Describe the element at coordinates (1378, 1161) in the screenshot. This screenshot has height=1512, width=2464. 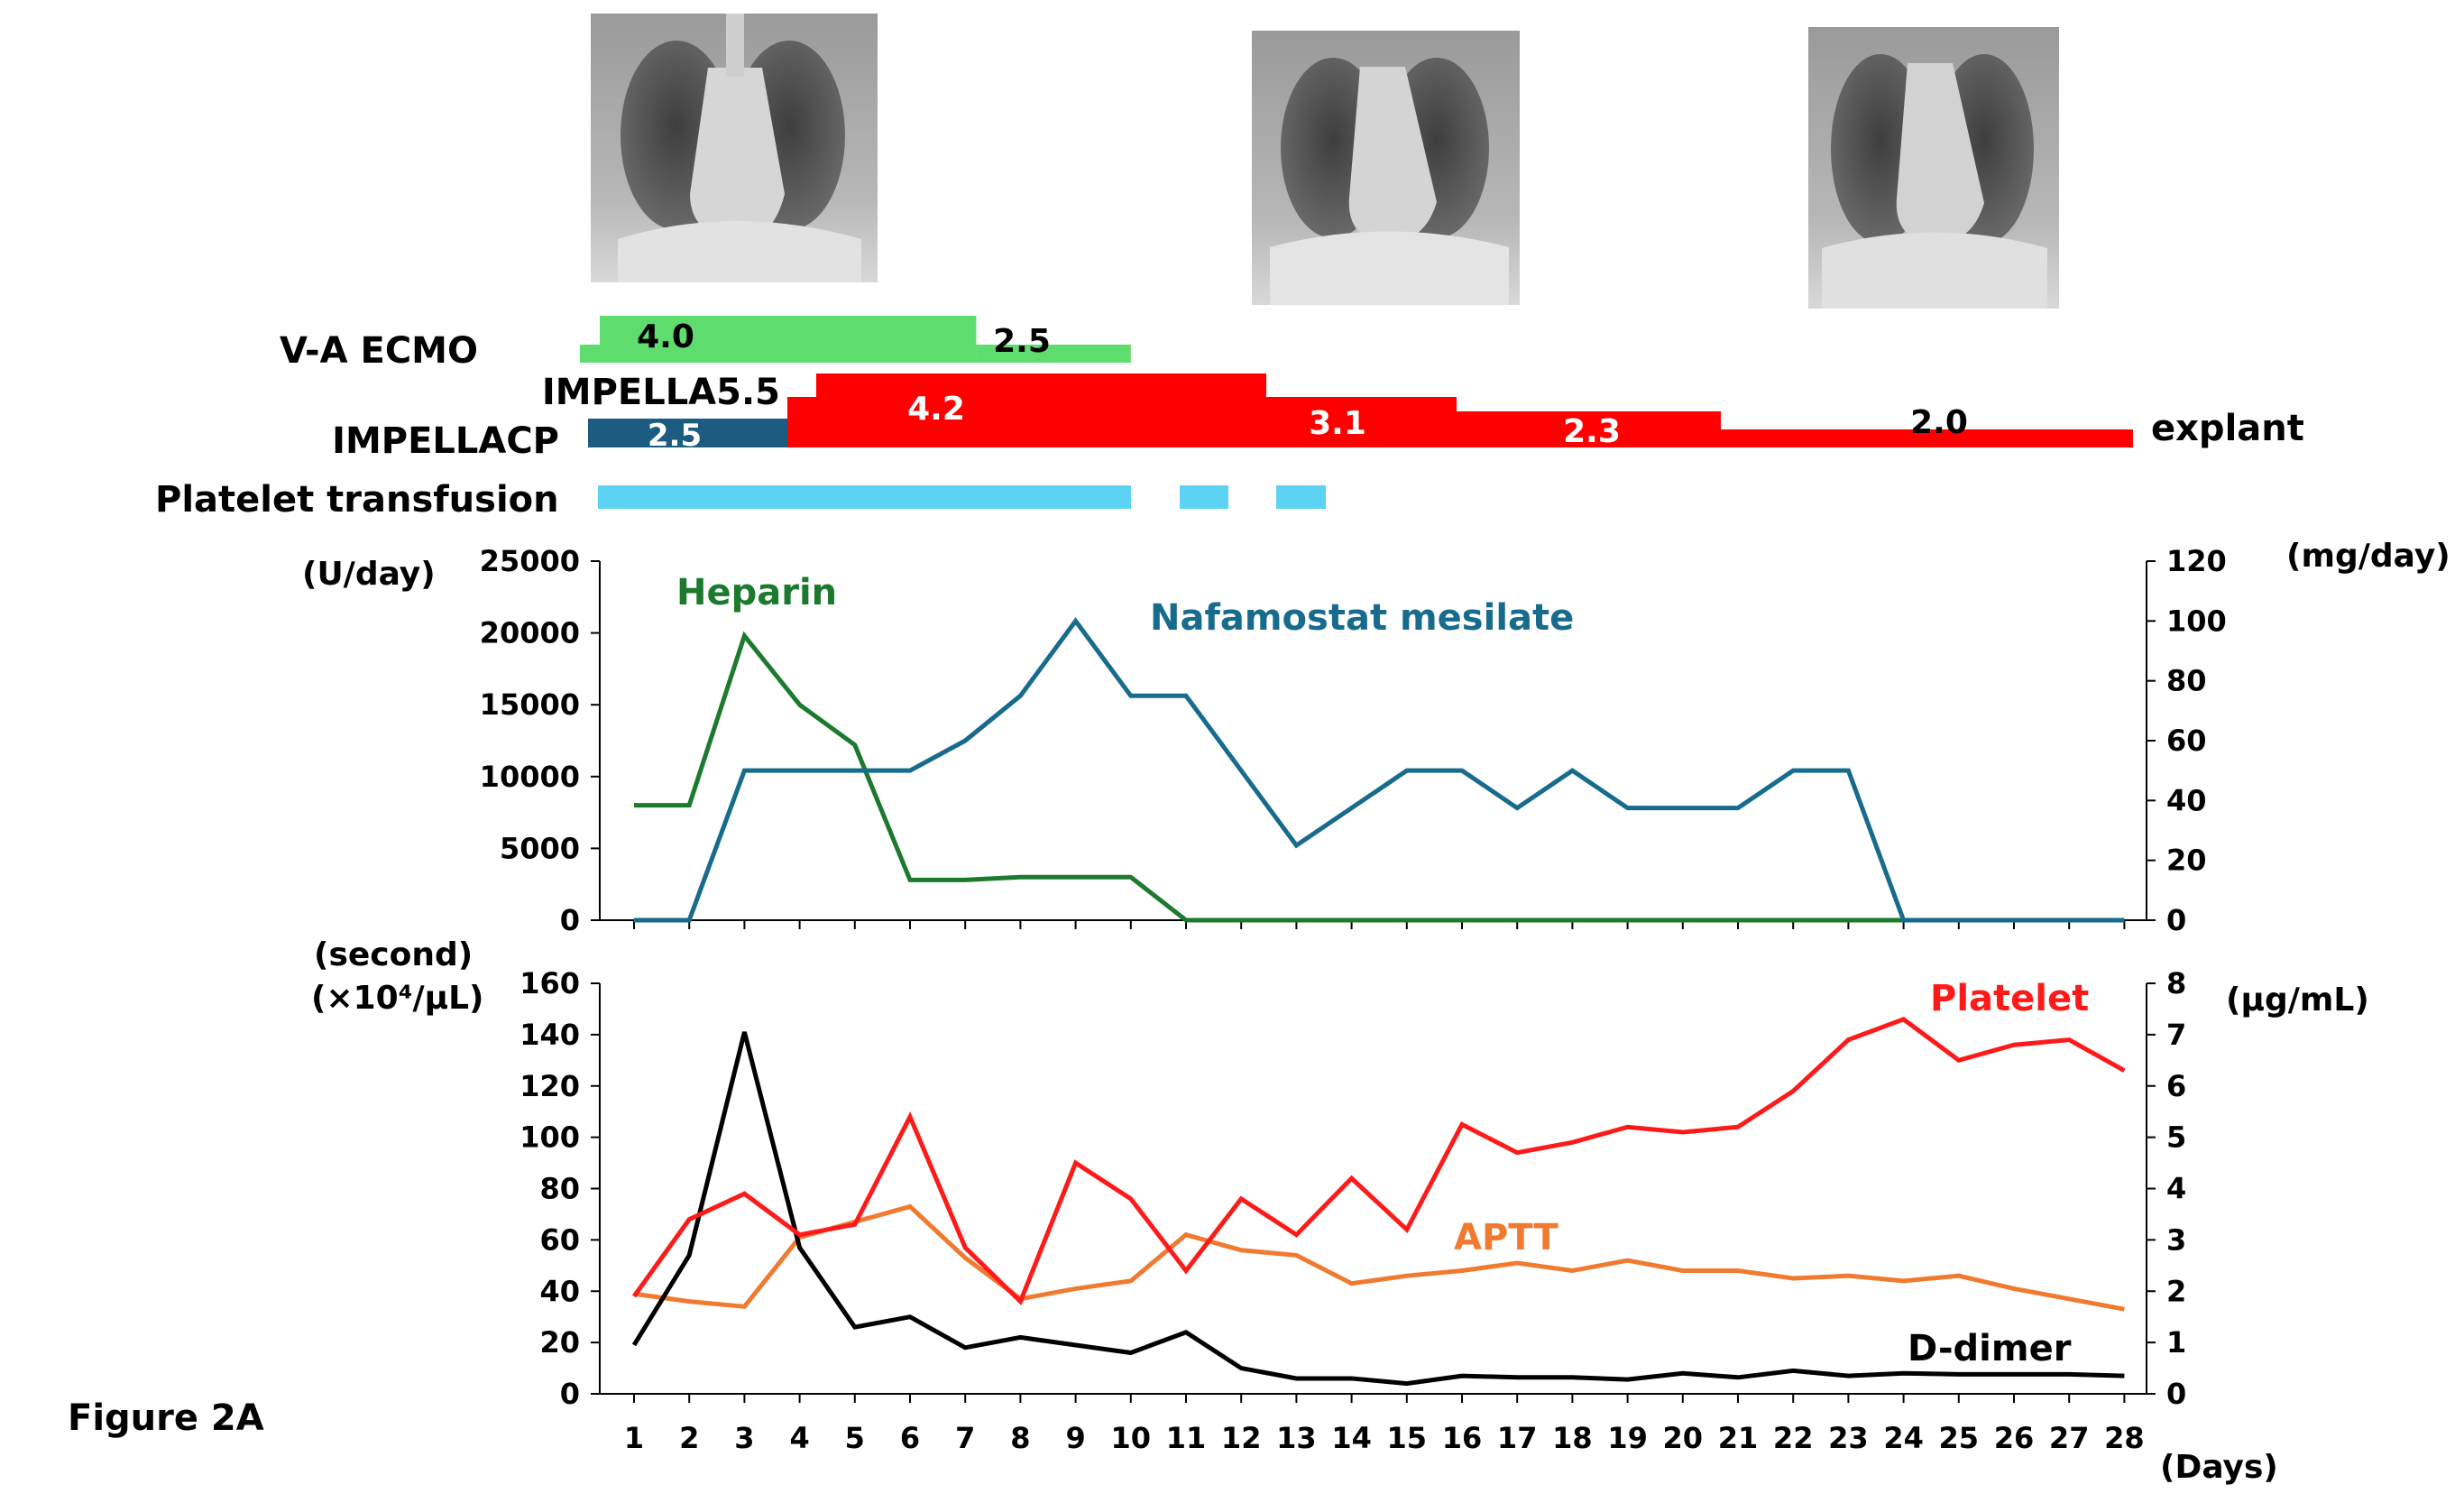
I see `platelet-line` at that location.